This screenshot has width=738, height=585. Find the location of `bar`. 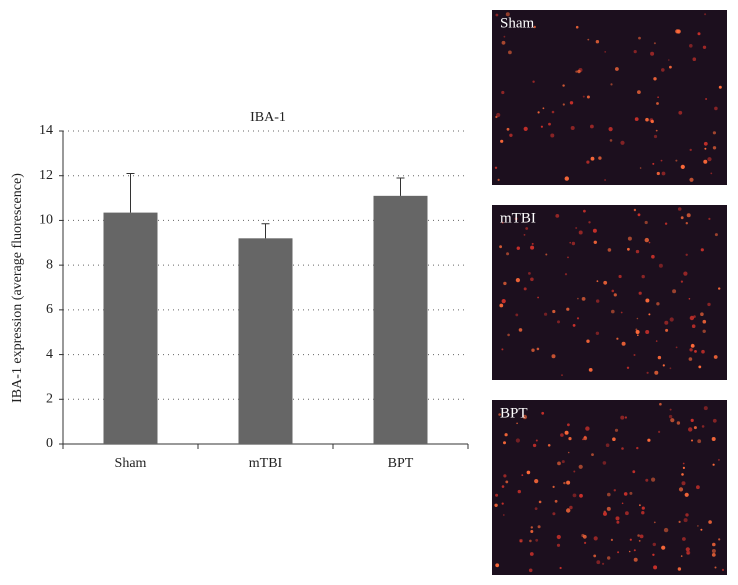

bar is located at coordinates (400, 319).